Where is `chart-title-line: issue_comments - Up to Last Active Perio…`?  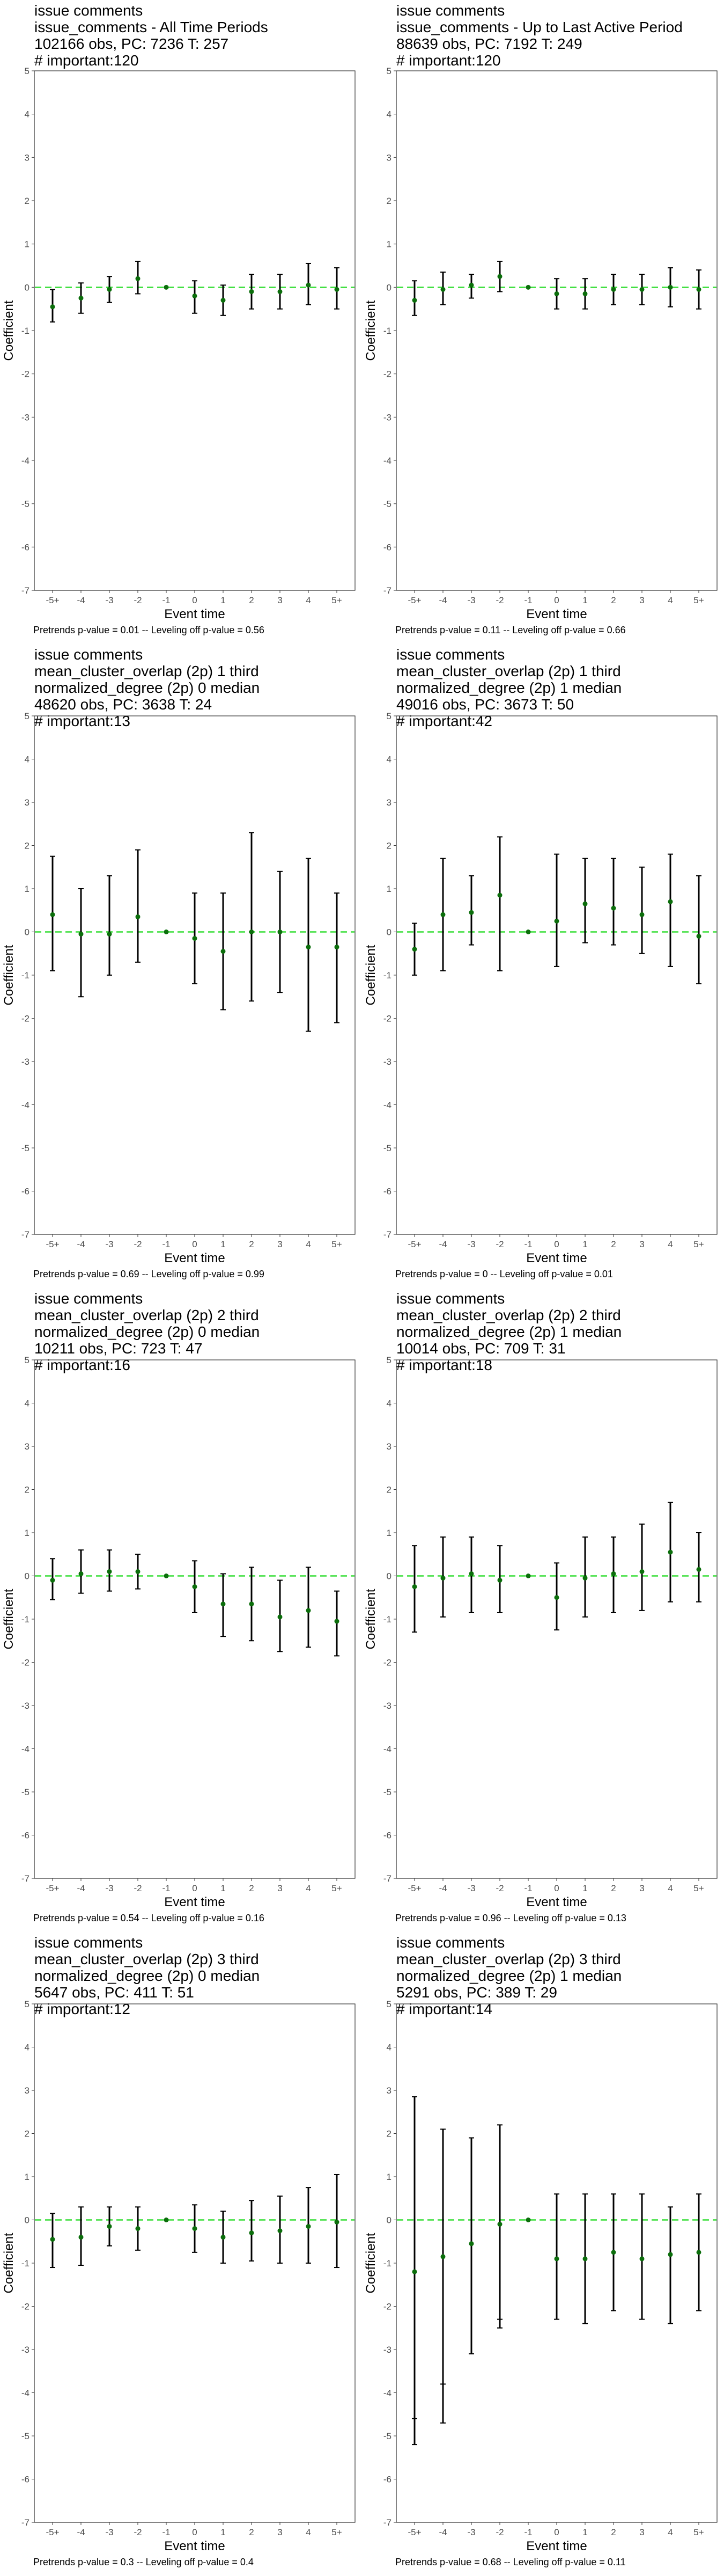 chart-title-line: issue_comments - Up to Last Active Perio… is located at coordinates (539, 27).